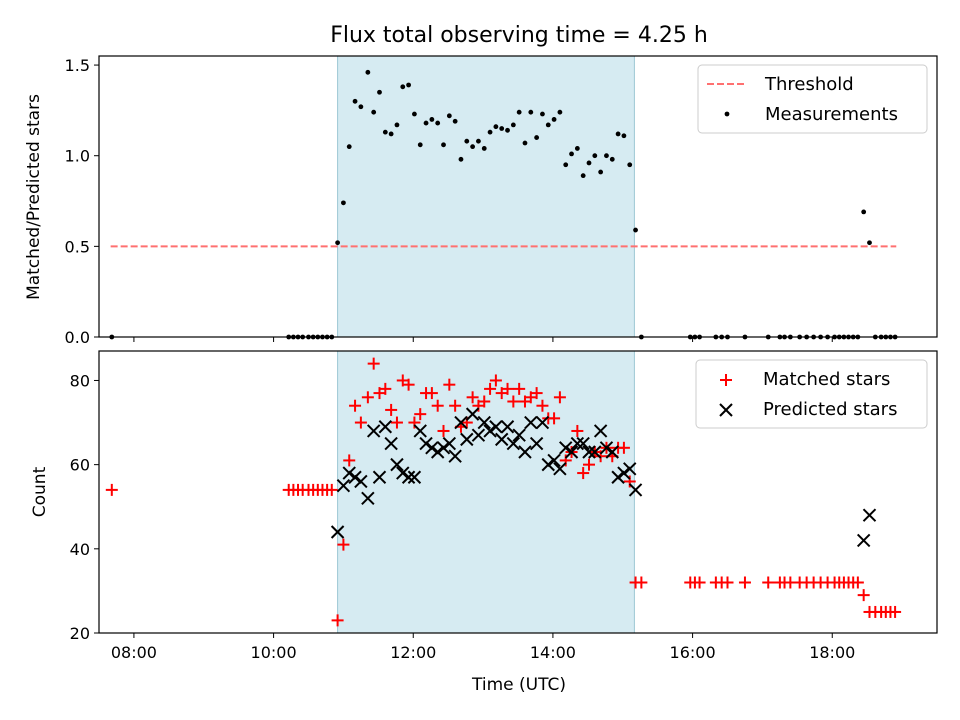  I want to click on y-tick-label: 60, so click(80, 465).